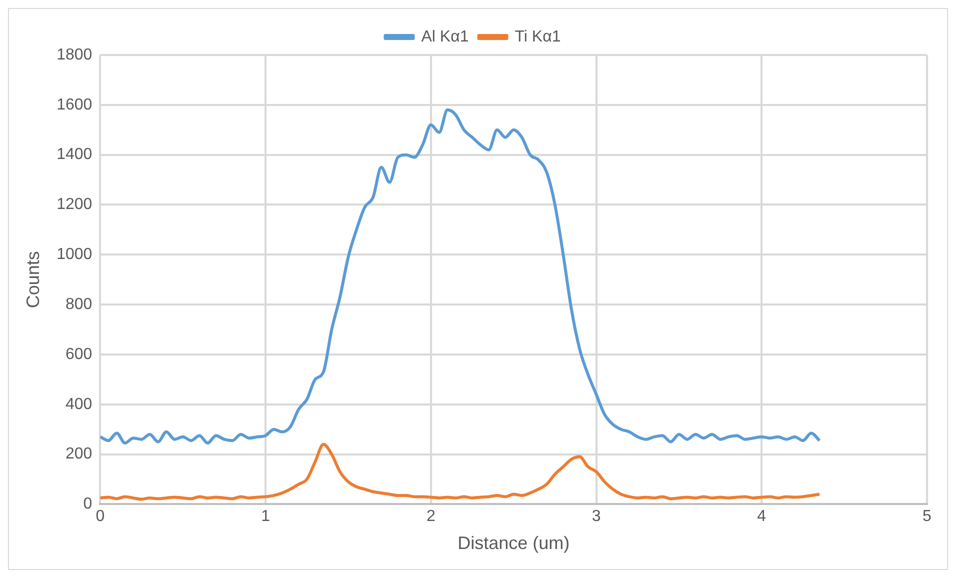 The image size is (956, 578). Describe the element at coordinates (74, 205) in the screenshot. I see `y-tick-label: 1200` at that location.